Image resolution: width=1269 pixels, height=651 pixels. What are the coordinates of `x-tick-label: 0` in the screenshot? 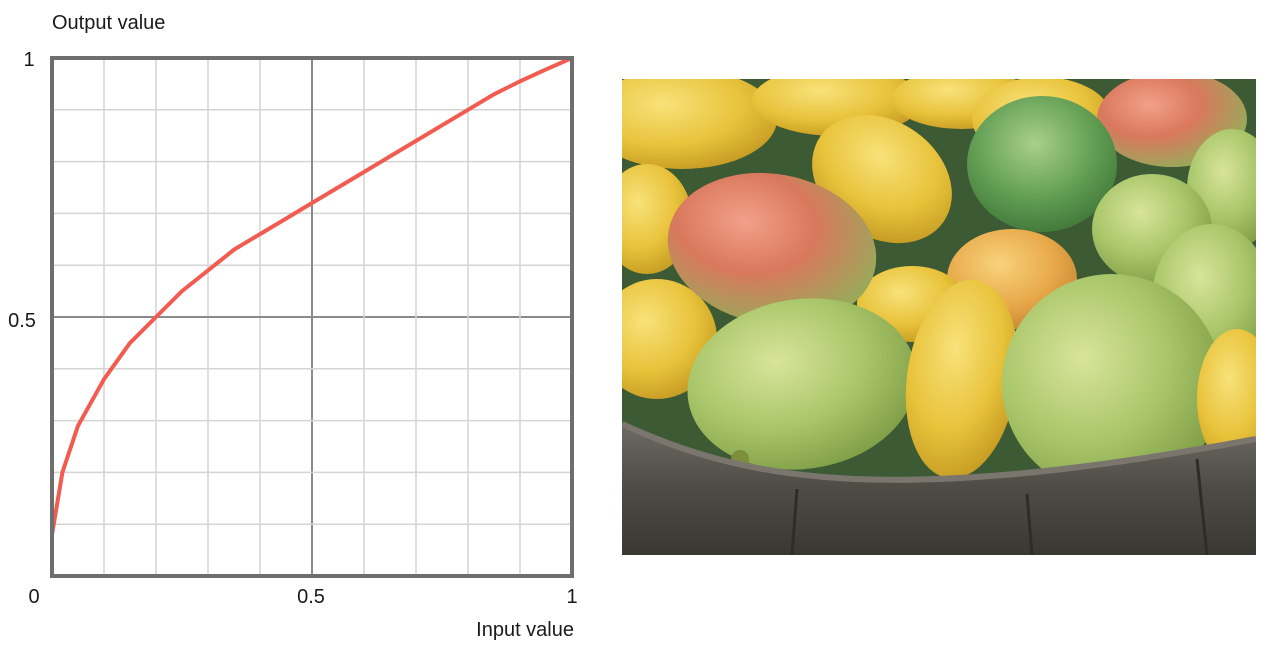 It's located at (33, 597).